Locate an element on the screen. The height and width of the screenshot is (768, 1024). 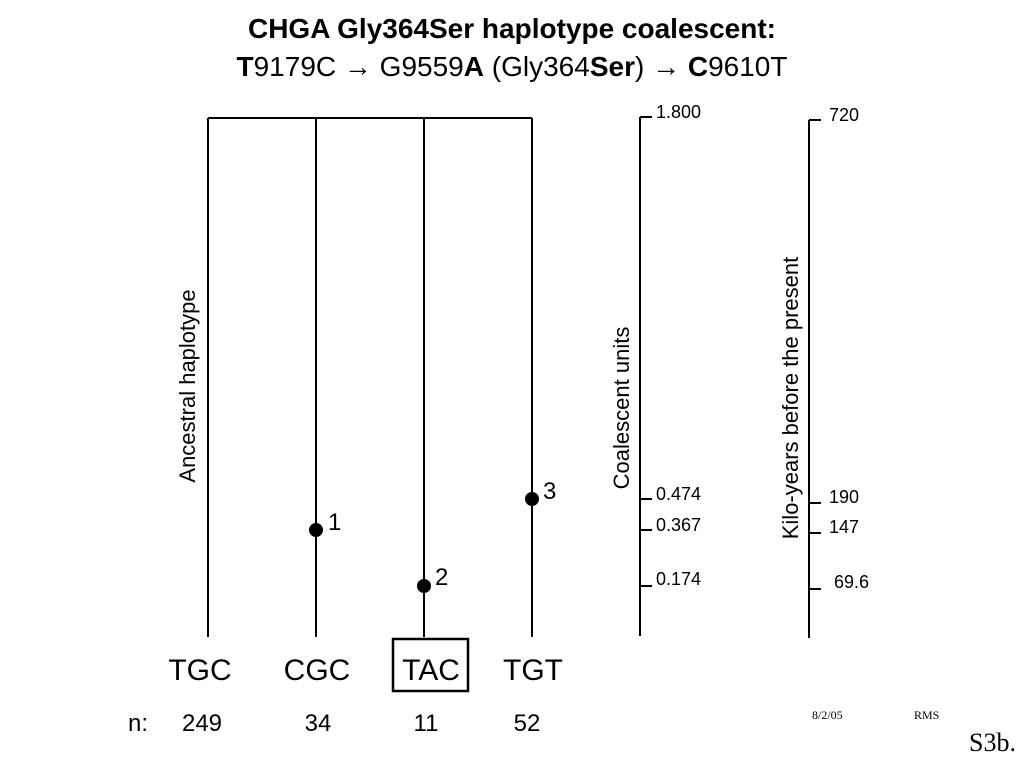
title-line-2: T9179C → G9559A (Gly364Ser) → C9610T is located at coordinates (512, 67).